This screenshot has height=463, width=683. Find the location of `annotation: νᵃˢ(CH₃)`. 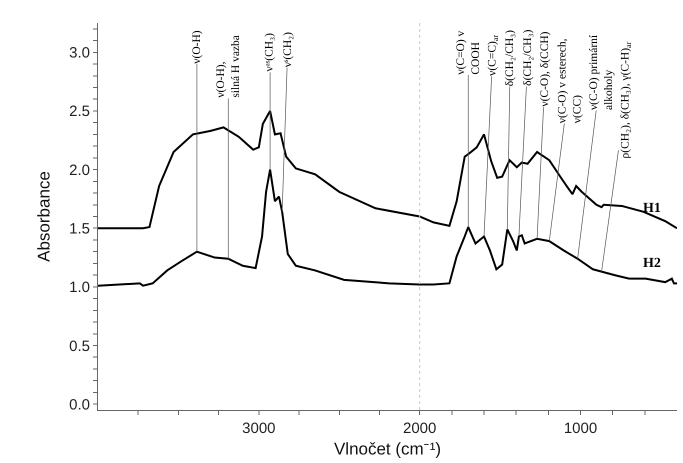

annotation: νᵃˢ(CH₃) is located at coordinates (270, 52).